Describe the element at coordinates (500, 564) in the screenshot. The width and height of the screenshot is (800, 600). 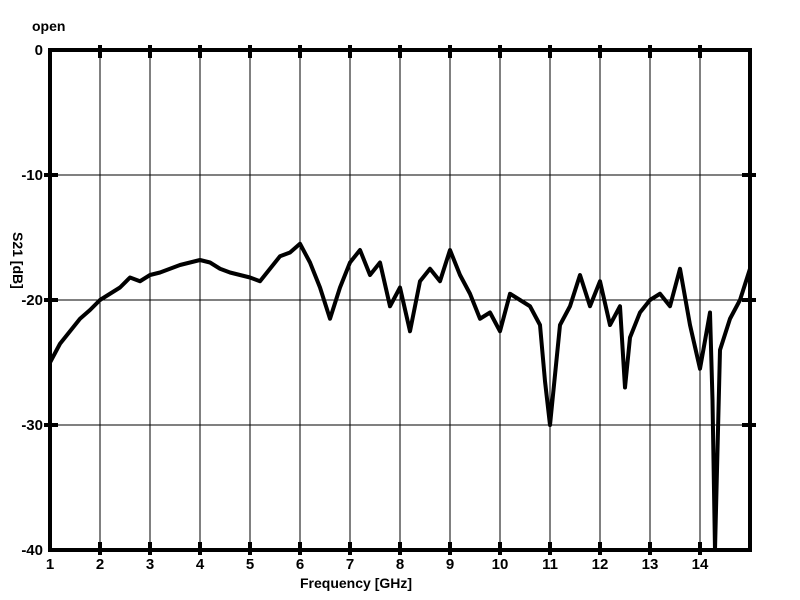
I see `x-tick-label: 10` at that location.